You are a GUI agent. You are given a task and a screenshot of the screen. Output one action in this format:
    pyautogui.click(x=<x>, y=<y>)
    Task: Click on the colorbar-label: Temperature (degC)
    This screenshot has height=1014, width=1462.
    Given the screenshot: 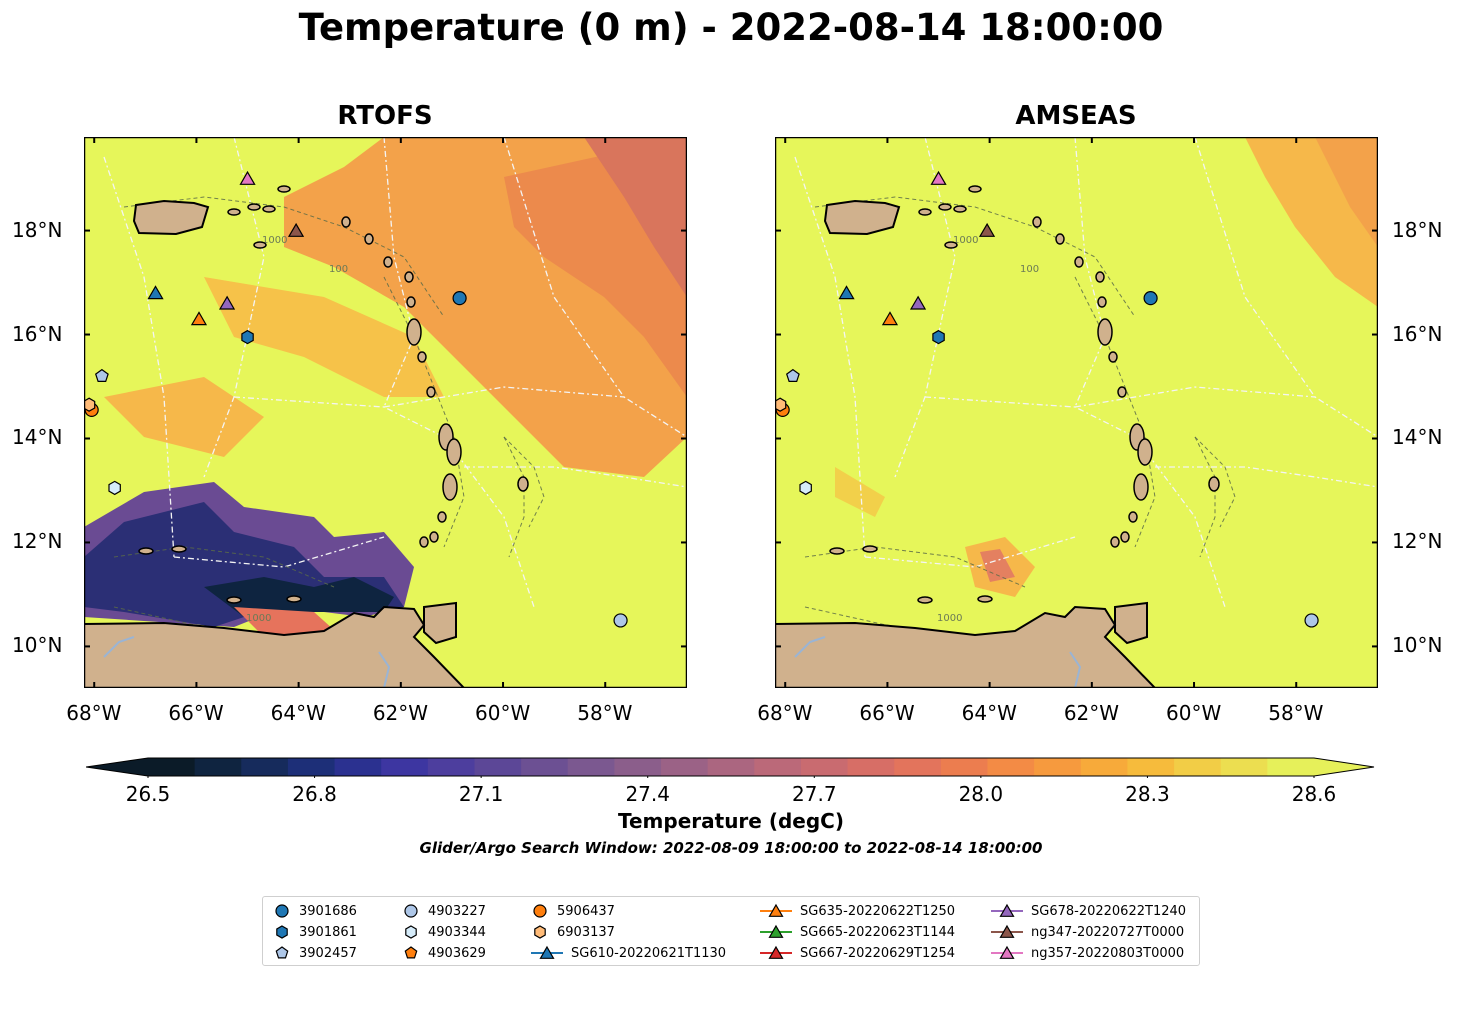 What is the action you would take?
    pyautogui.click(x=731, y=821)
    